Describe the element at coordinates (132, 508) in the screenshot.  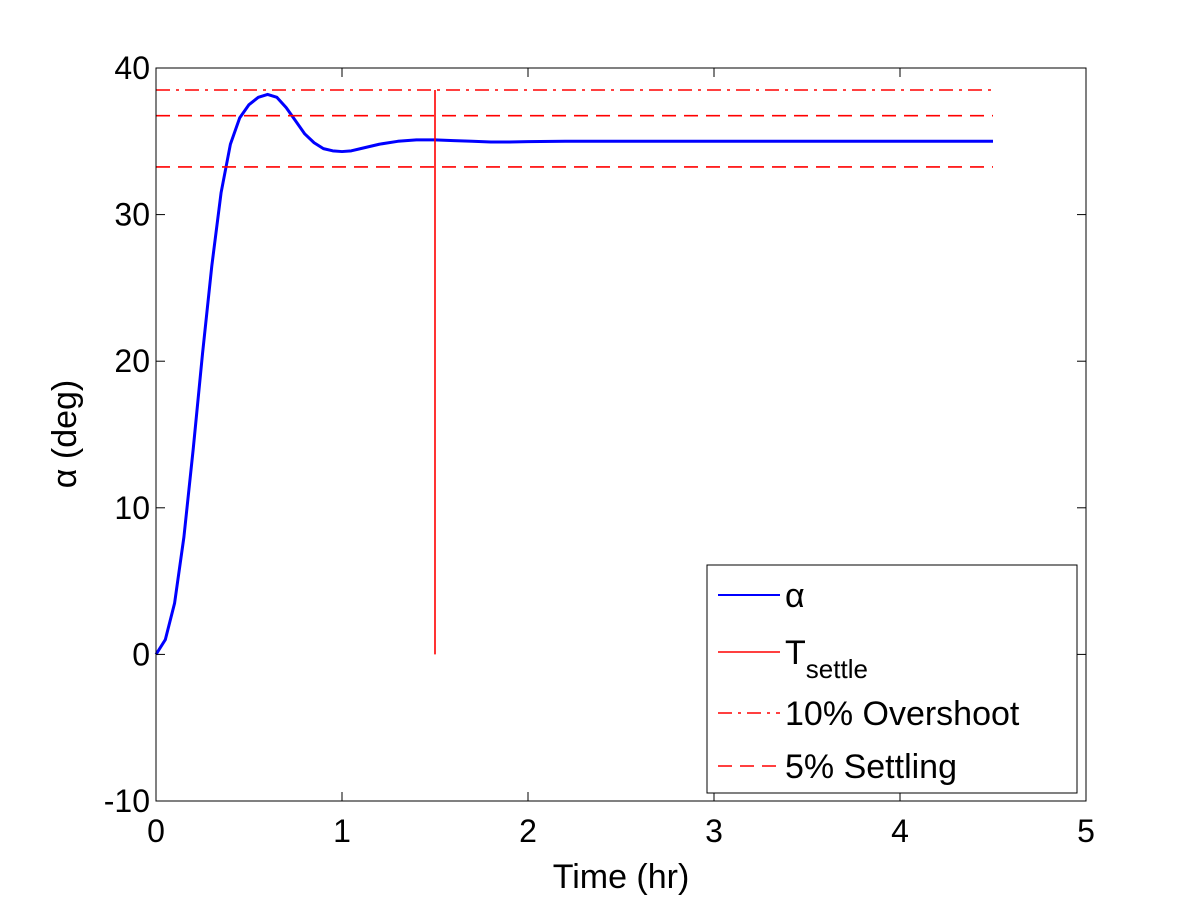
I see `y-tick-label-2: 10` at that location.